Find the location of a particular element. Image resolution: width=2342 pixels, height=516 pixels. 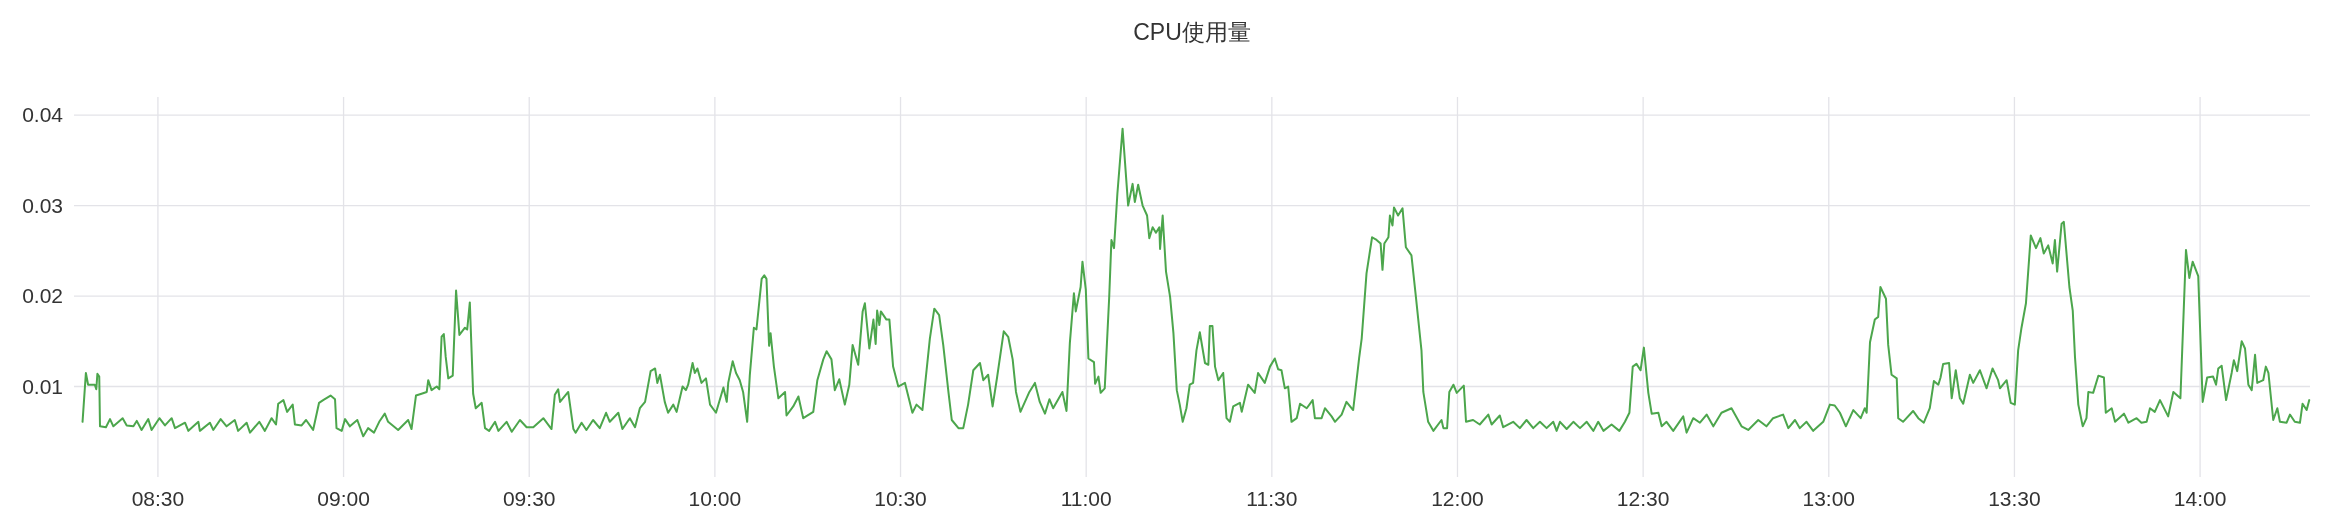

x-tick-label: 11:30 is located at coordinates (1272, 498).